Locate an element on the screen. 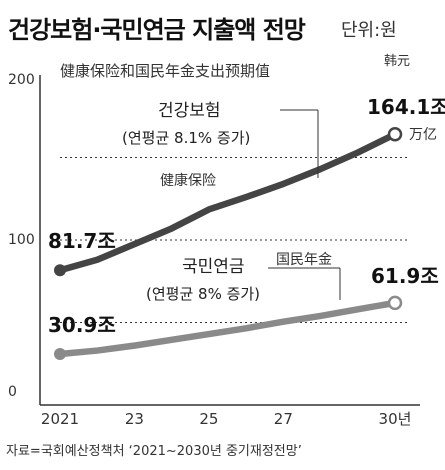  start-value-label: 30.9조 is located at coordinates (82, 325).